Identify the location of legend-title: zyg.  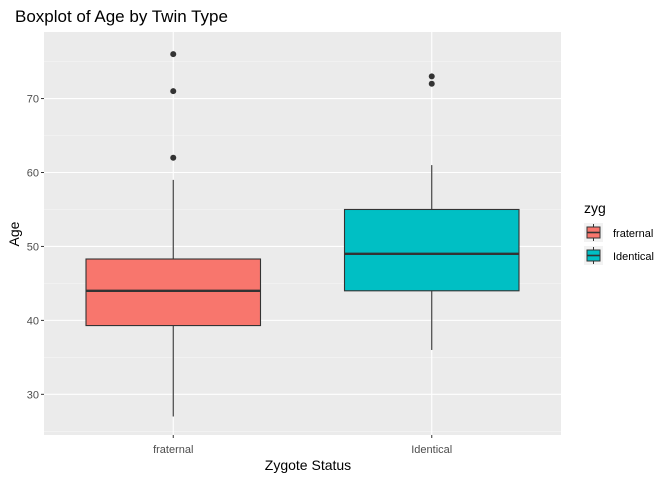
(595, 208).